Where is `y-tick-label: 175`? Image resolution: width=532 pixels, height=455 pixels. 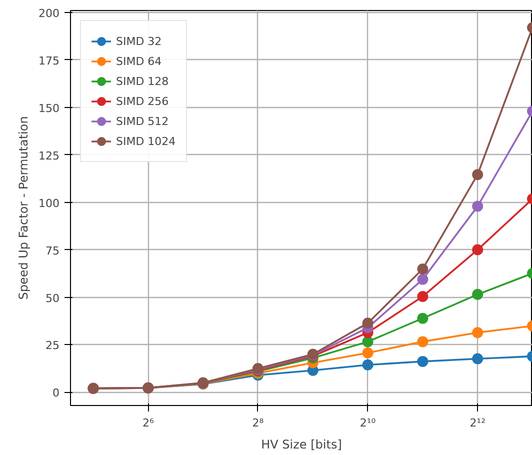 y-tick-label: 175 is located at coordinates (49, 61).